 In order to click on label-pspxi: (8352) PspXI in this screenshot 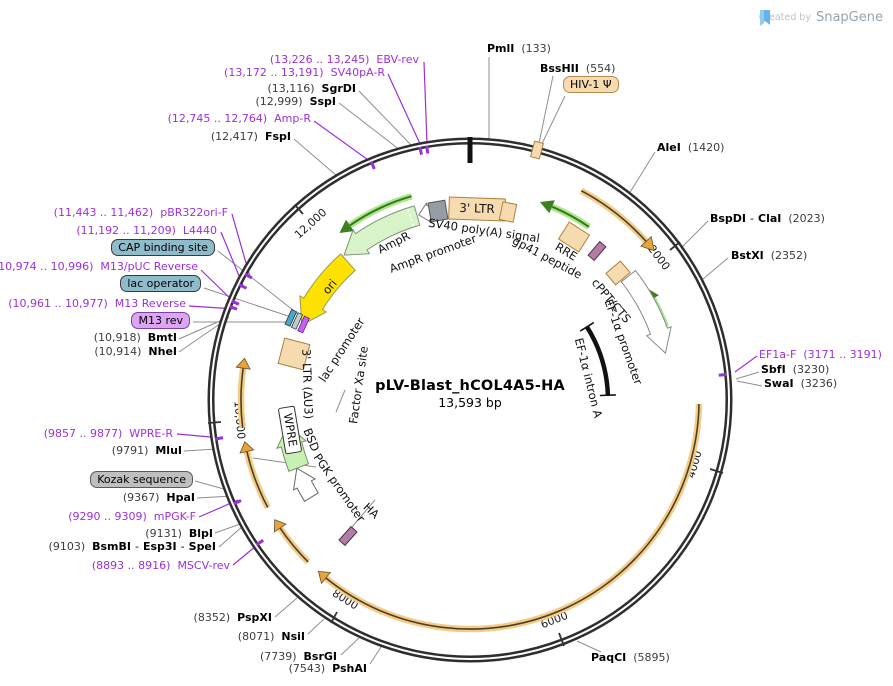, I will do `click(233, 618)`.